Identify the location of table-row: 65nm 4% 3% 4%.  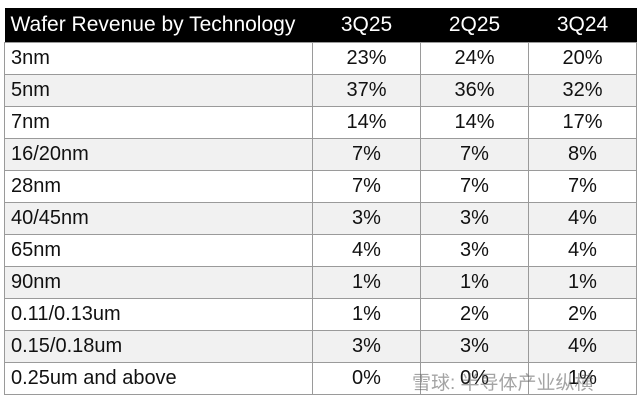
(320, 250).